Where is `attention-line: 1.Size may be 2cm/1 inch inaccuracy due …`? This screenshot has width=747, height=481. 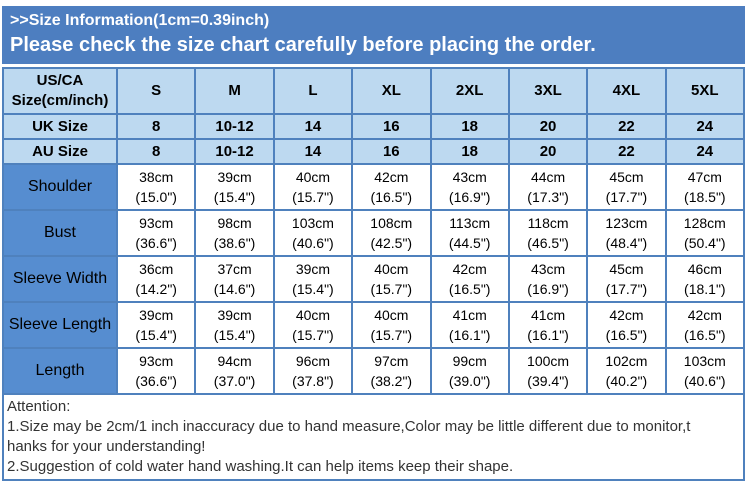 attention-line: 1.Size may be 2cm/1 inch inaccuracy due … is located at coordinates (349, 426).